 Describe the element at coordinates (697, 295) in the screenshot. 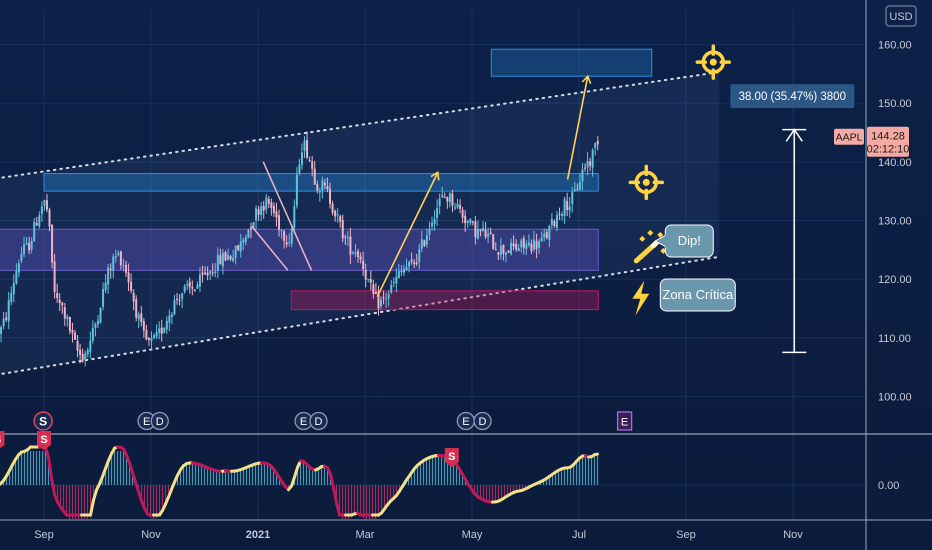

I see `callout-critical: Zona Crítica` at that location.